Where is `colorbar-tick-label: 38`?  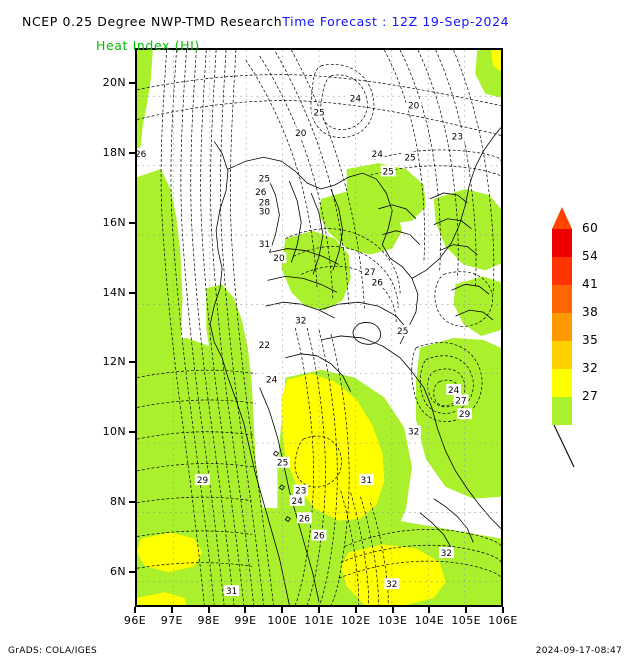 colorbar-tick-label: 38 is located at coordinates (590, 312).